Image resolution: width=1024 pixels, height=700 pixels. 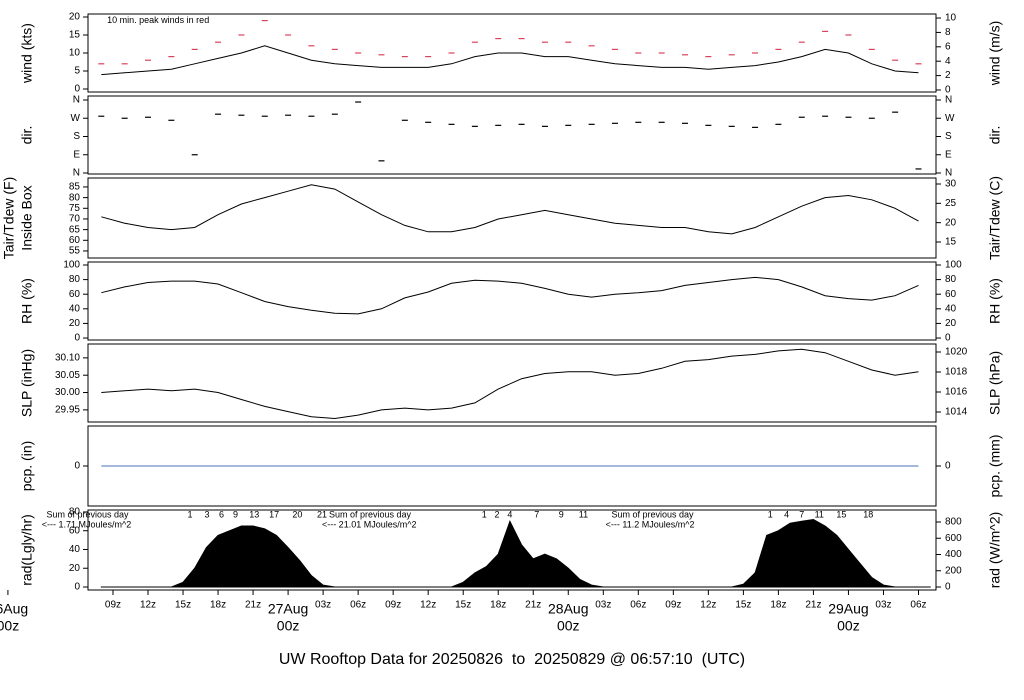 I want to click on y-tick-label: 85, so click(x=75, y=187).